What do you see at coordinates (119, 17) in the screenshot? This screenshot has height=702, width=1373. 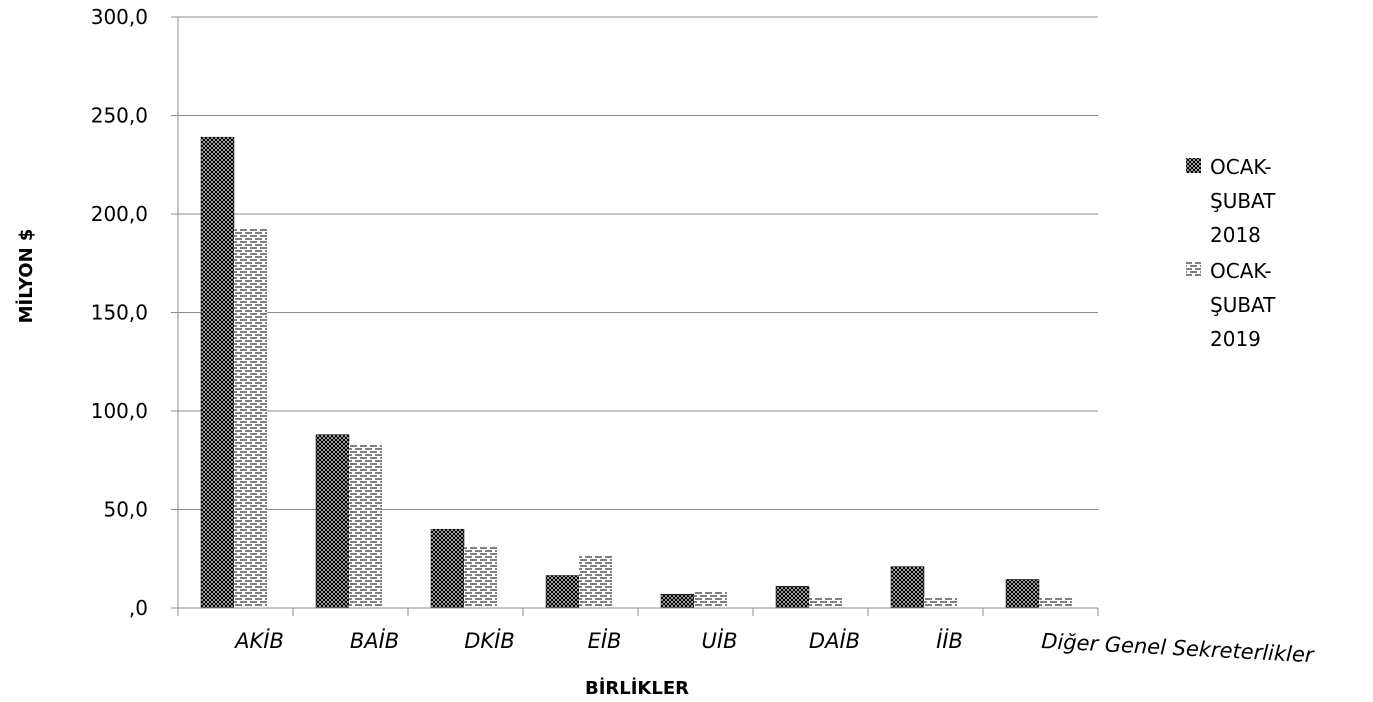 I see `y-tick-label: 300,0` at bounding box center [119, 17].